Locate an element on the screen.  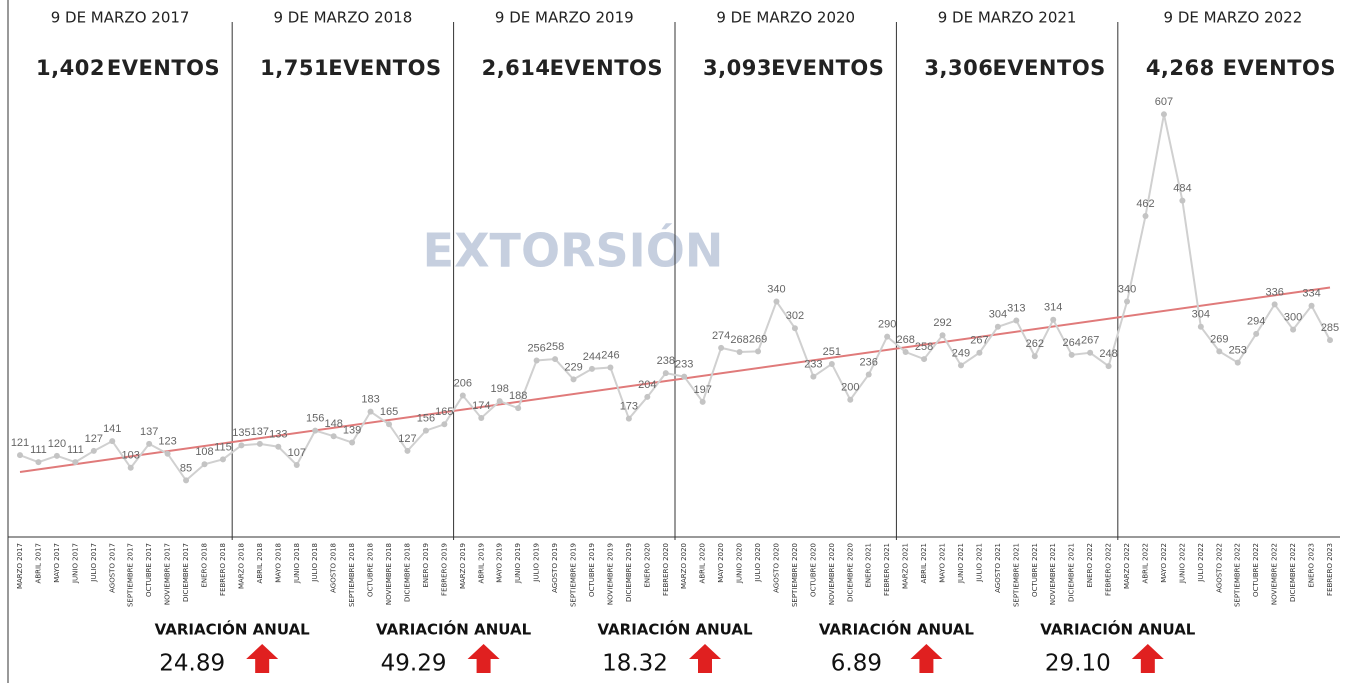
x-tick-label: ENERO 2020 is located at coordinates (647, 565).